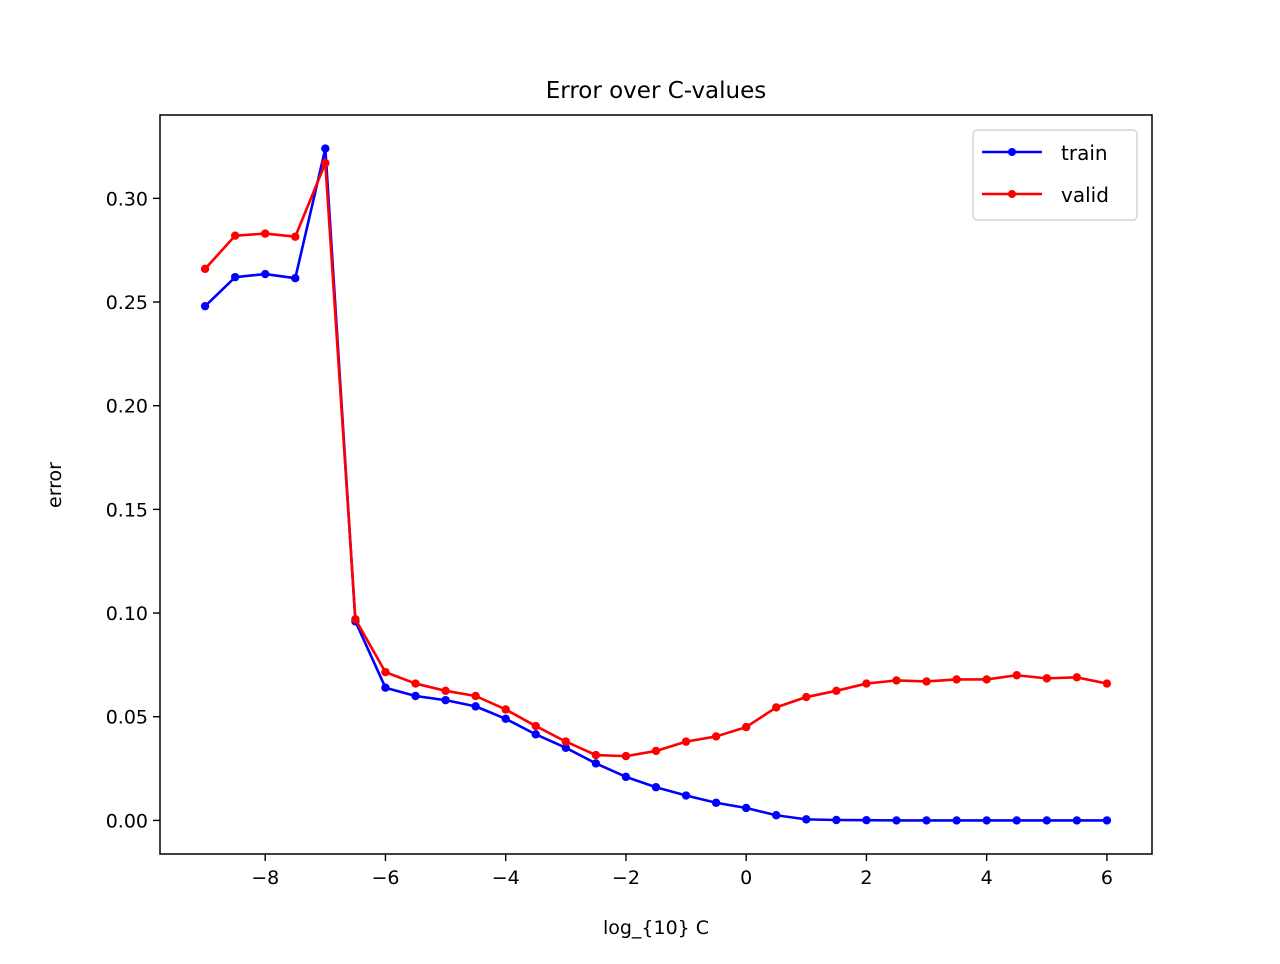 The width and height of the screenshot is (1280, 964). Describe the element at coordinates (385, 878) in the screenshot. I see `x-tick-label: −6` at that location.